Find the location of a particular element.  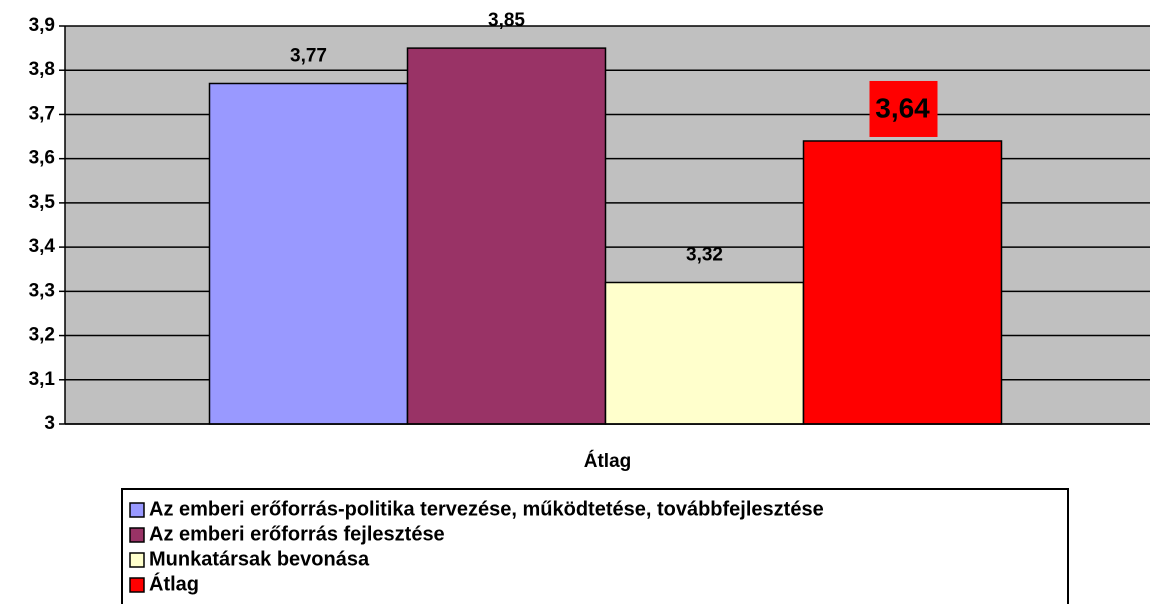

legend-label: Átlag is located at coordinates (174, 583).